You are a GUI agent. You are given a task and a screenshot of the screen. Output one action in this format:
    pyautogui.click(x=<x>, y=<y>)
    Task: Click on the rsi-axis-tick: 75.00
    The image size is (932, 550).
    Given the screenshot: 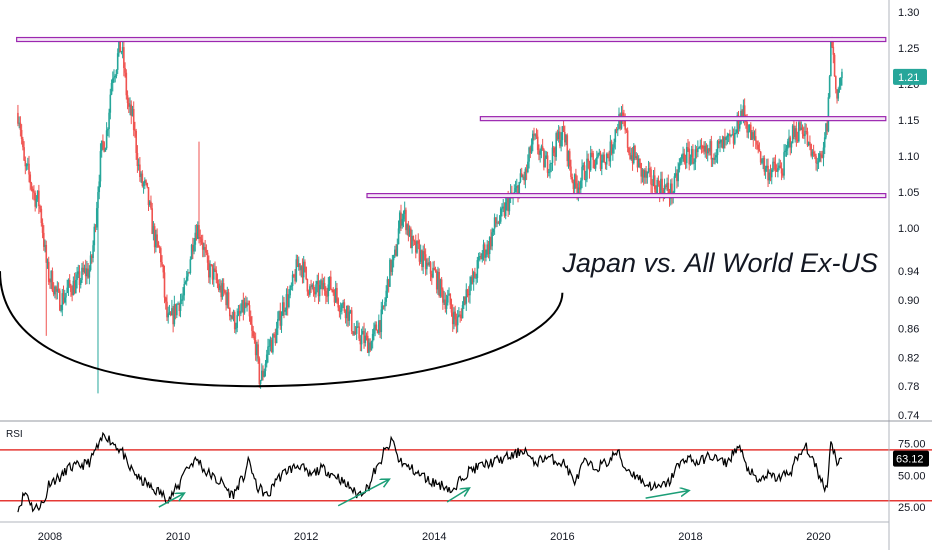 What is the action you would take?
    pyautogui.click(x=912, y=445)
    